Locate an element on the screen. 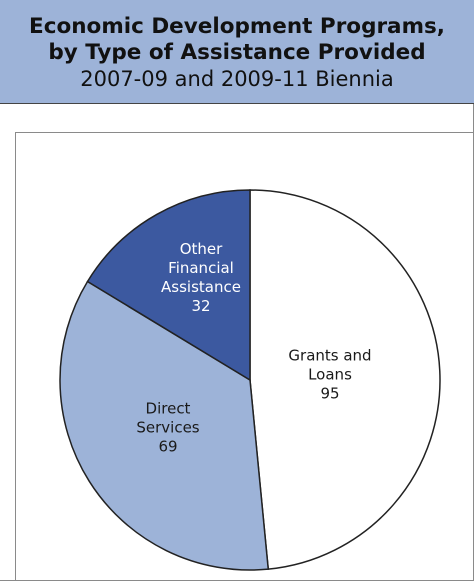  chart-title-line-2: by Type of Assistance Provided is located at coordinates (237, 52).